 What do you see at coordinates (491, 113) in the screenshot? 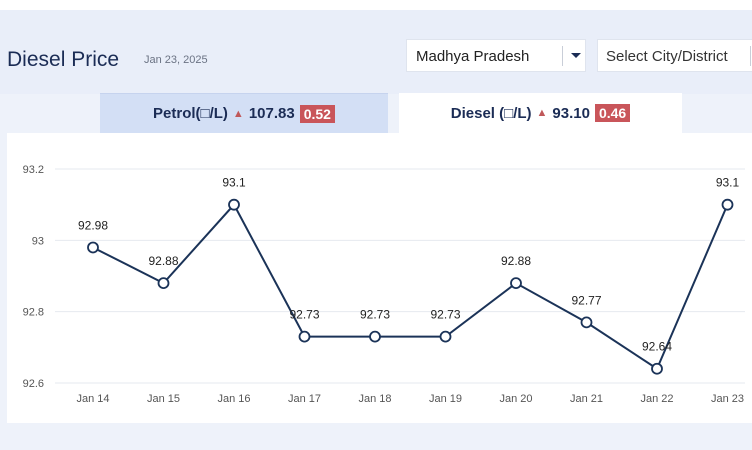
I see `tab-diesel-label: Diesel (□/L)` at bounding box center [491, 113].